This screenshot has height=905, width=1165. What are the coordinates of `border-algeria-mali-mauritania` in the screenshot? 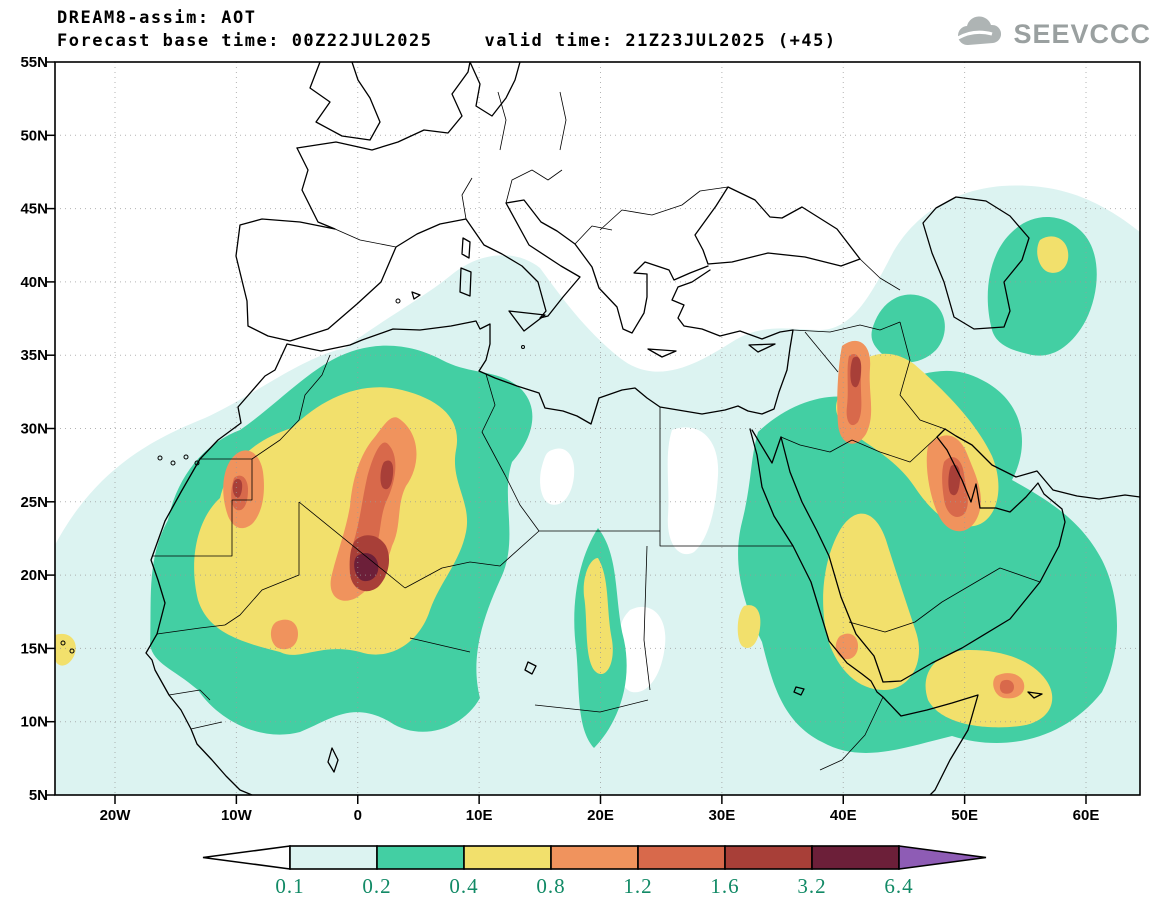 It's located at (315, 563).